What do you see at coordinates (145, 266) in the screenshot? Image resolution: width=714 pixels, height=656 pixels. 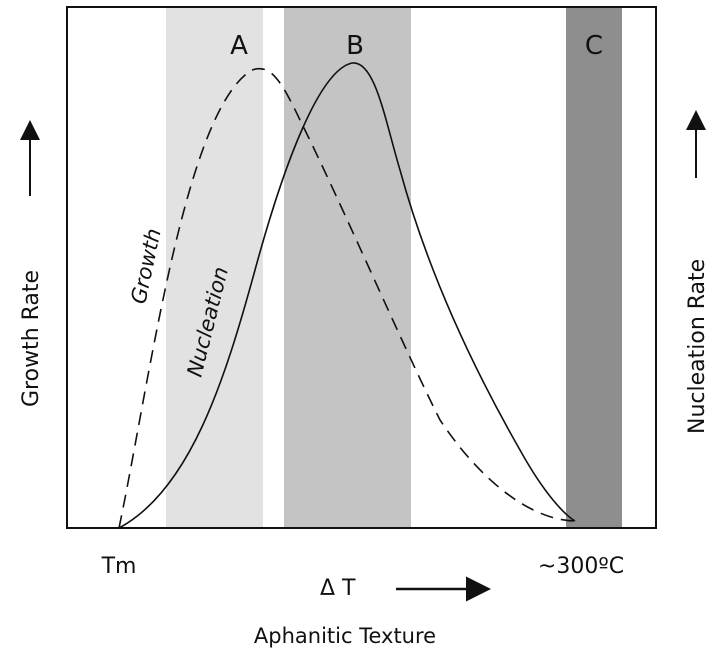 I see `growth-curve-label: Growth` at bounding box center [145, 266].